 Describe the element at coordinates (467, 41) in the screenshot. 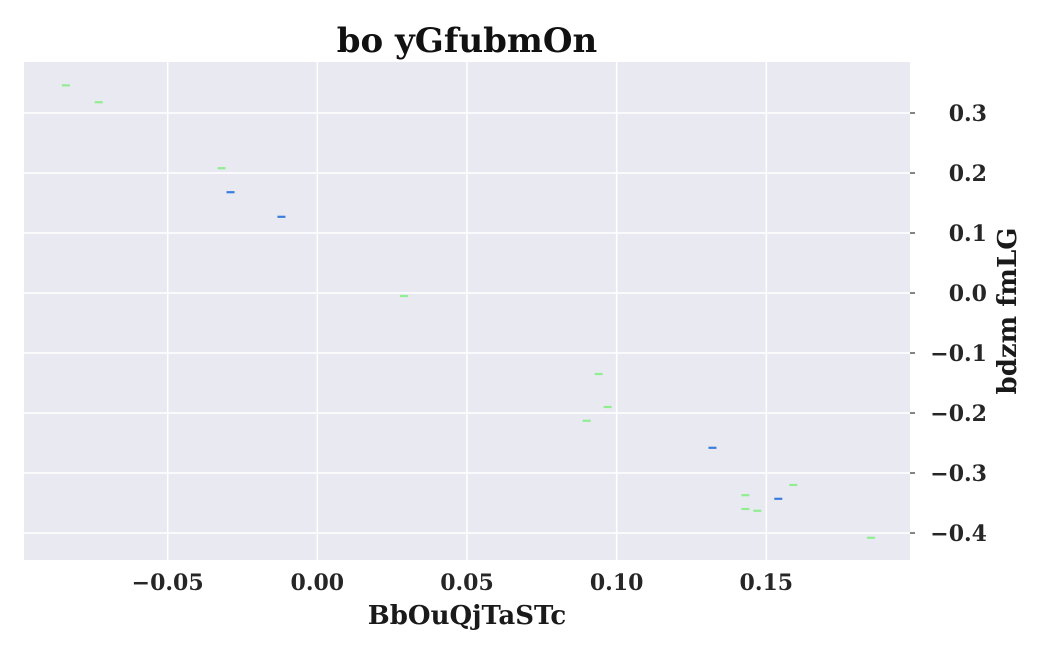

I see `chart-title: bo yGfubmOn` at that location.